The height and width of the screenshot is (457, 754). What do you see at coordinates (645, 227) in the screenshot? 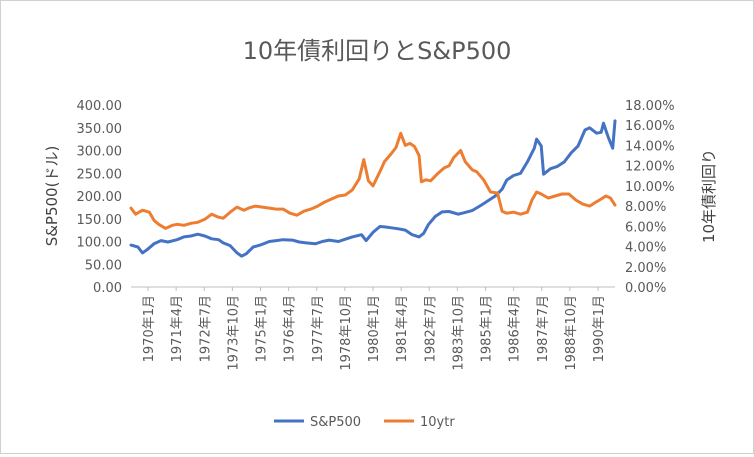
I see `right-tick-label: 6.00%` at bounding box center [645, 227].